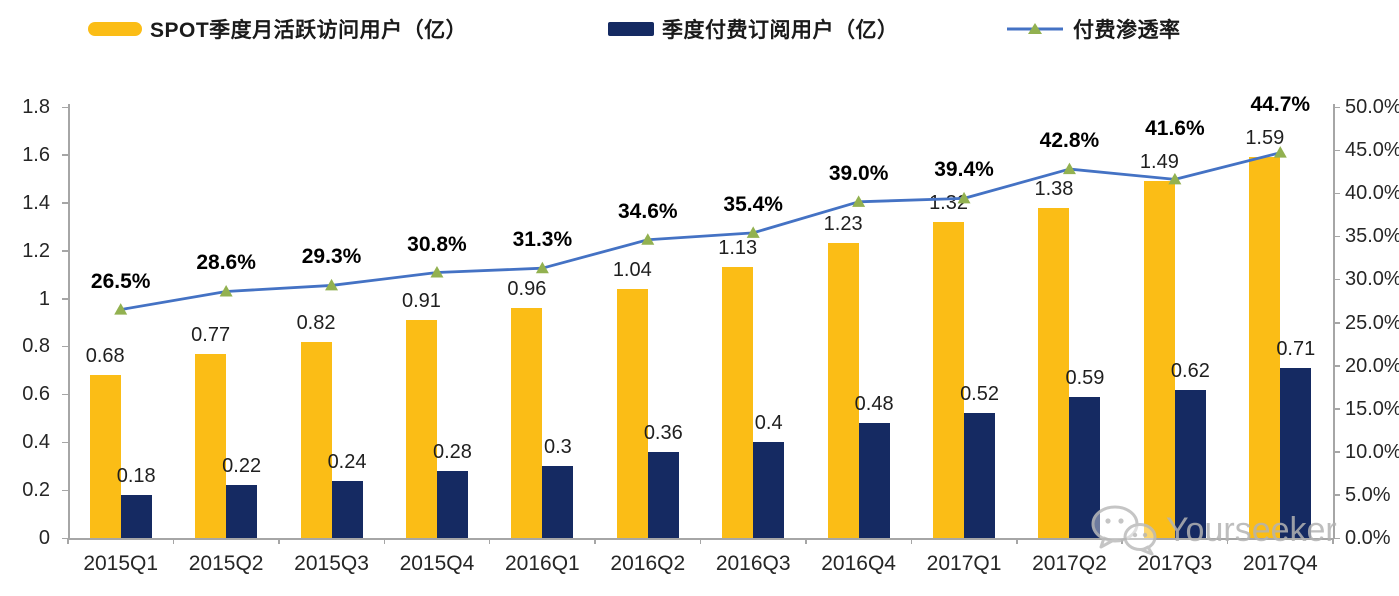 The width and height of the screenshot is (1399, 596). I want to click on y-axis-right-label: 5.0%, so click(1368, 494).